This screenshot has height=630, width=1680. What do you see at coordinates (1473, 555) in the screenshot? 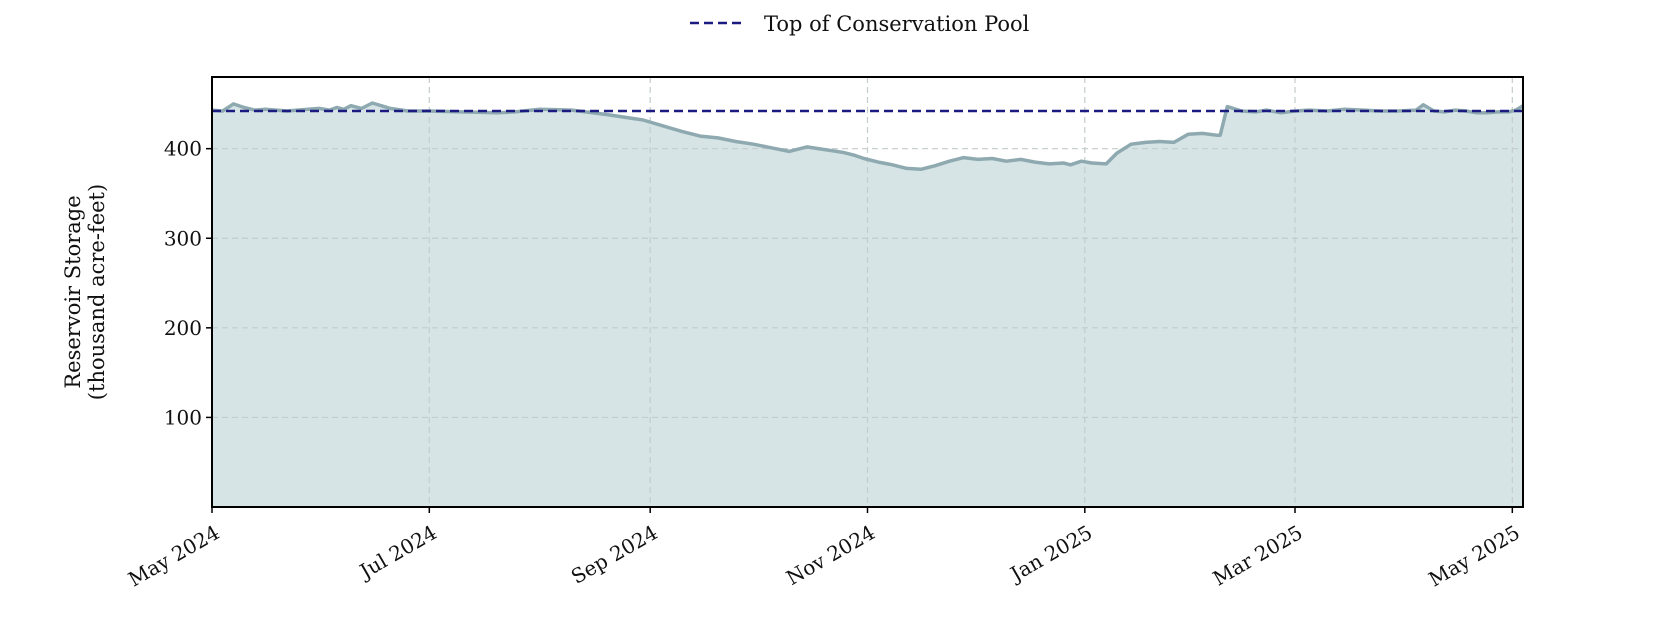
I see `x-tick-label: May 2025` at bounding box center [1473, 555].